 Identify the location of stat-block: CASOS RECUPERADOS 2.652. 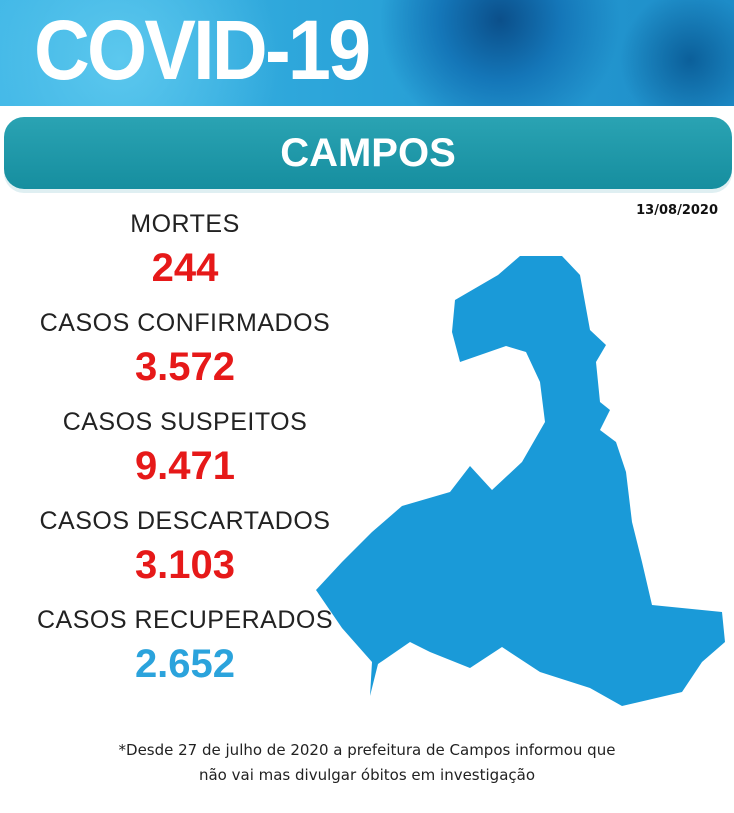
(185, 653).